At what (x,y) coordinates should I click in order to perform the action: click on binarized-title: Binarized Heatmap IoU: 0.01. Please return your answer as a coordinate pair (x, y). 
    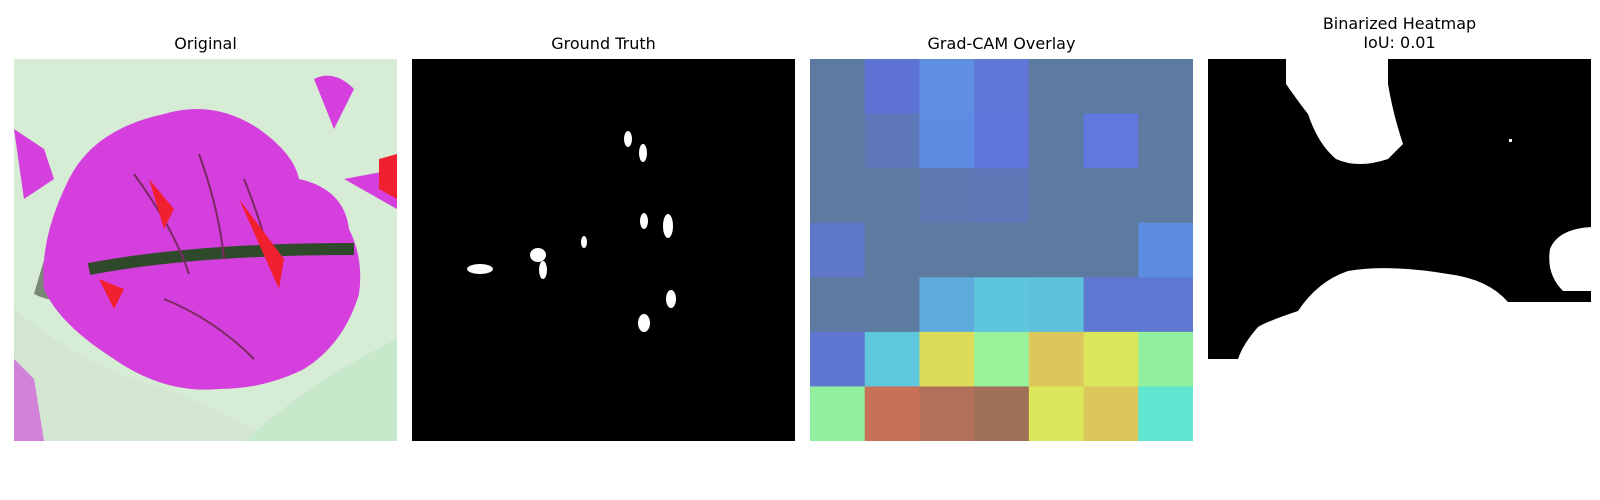
    Looking at the image, I should click on (1399, 33).